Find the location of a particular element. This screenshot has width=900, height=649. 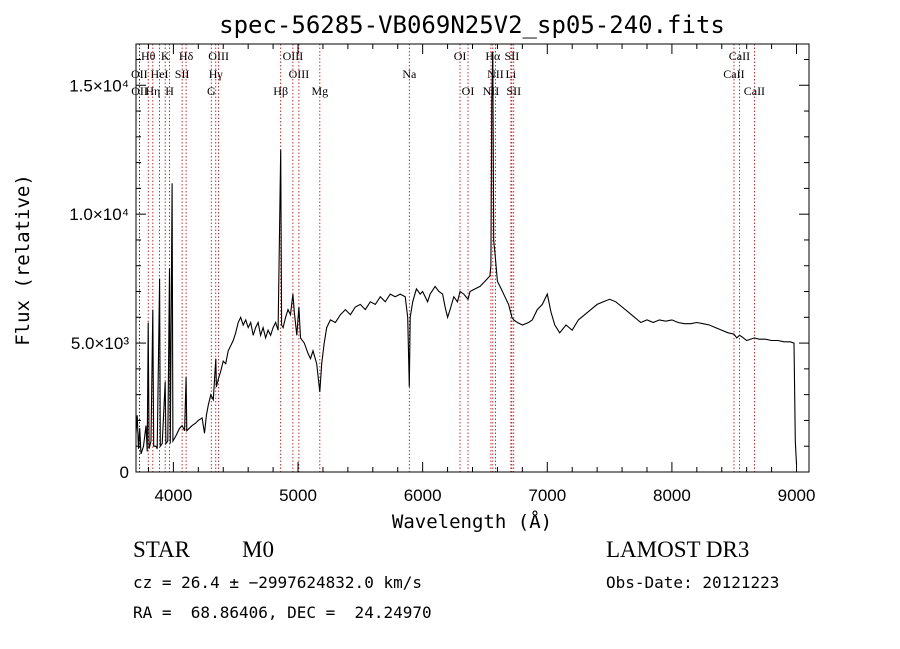

spectral-line-label-3: OIII is located at coordinates (218, 56).